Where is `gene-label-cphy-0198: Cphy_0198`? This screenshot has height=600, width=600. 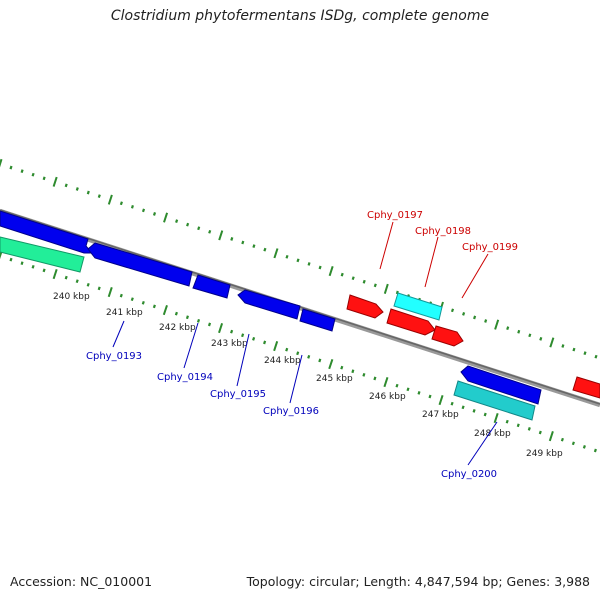 gene-label-cphy-0198: Cphy_0198 is located at coordinates (443, 231).